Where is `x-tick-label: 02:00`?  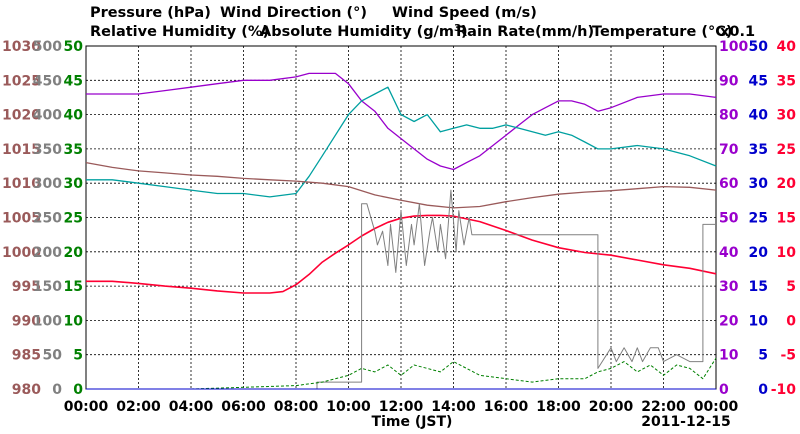
x-tick-label: 02:00 is located at coordinates (138, 407).